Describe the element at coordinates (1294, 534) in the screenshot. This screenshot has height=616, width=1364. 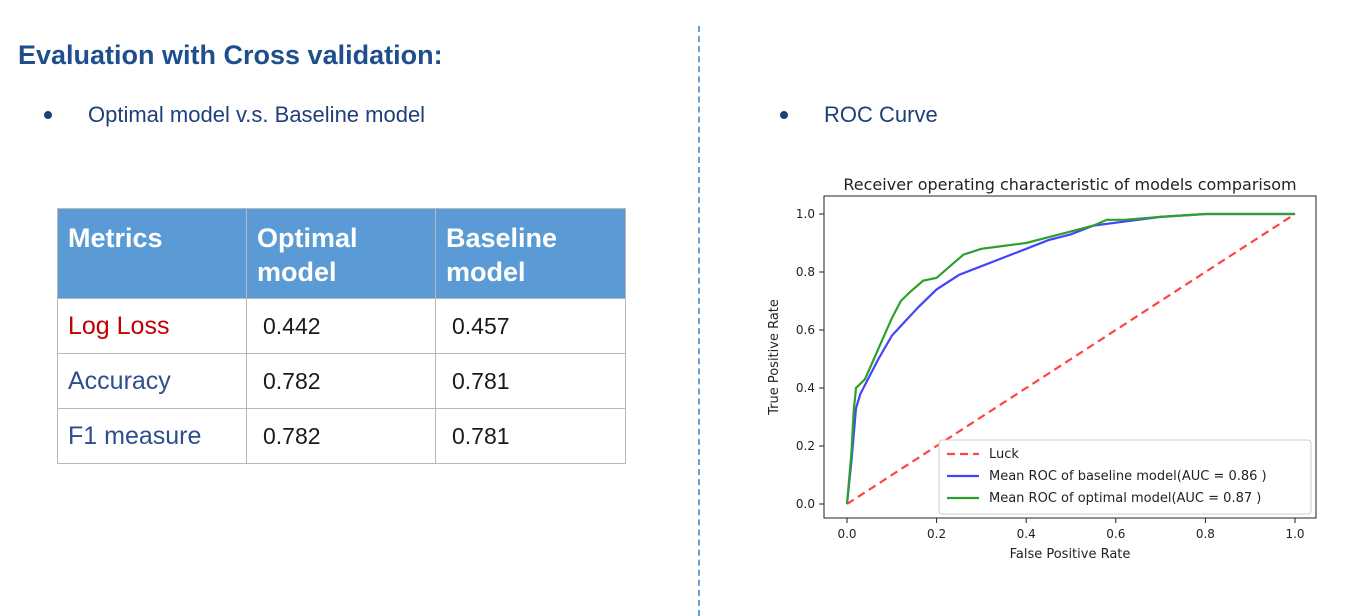
I see `x-tick-label: 1.0` at that location.